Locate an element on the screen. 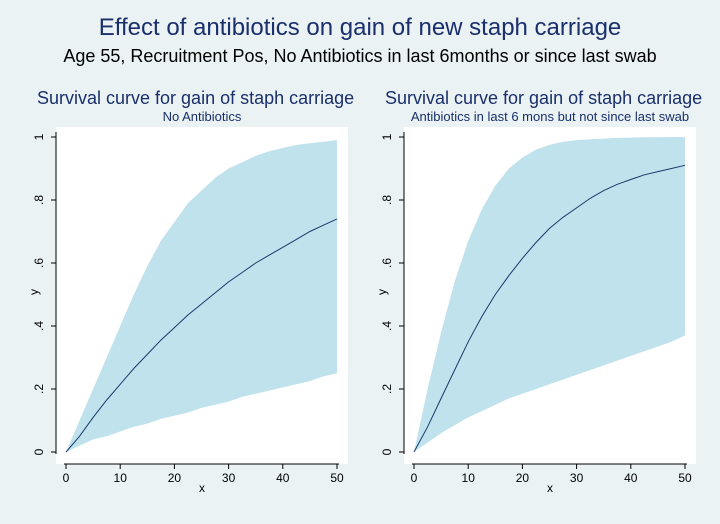 This screenshot has width=720, height=524. panel-subtitle: No Antibiotics is located at coordinates (202, 116).